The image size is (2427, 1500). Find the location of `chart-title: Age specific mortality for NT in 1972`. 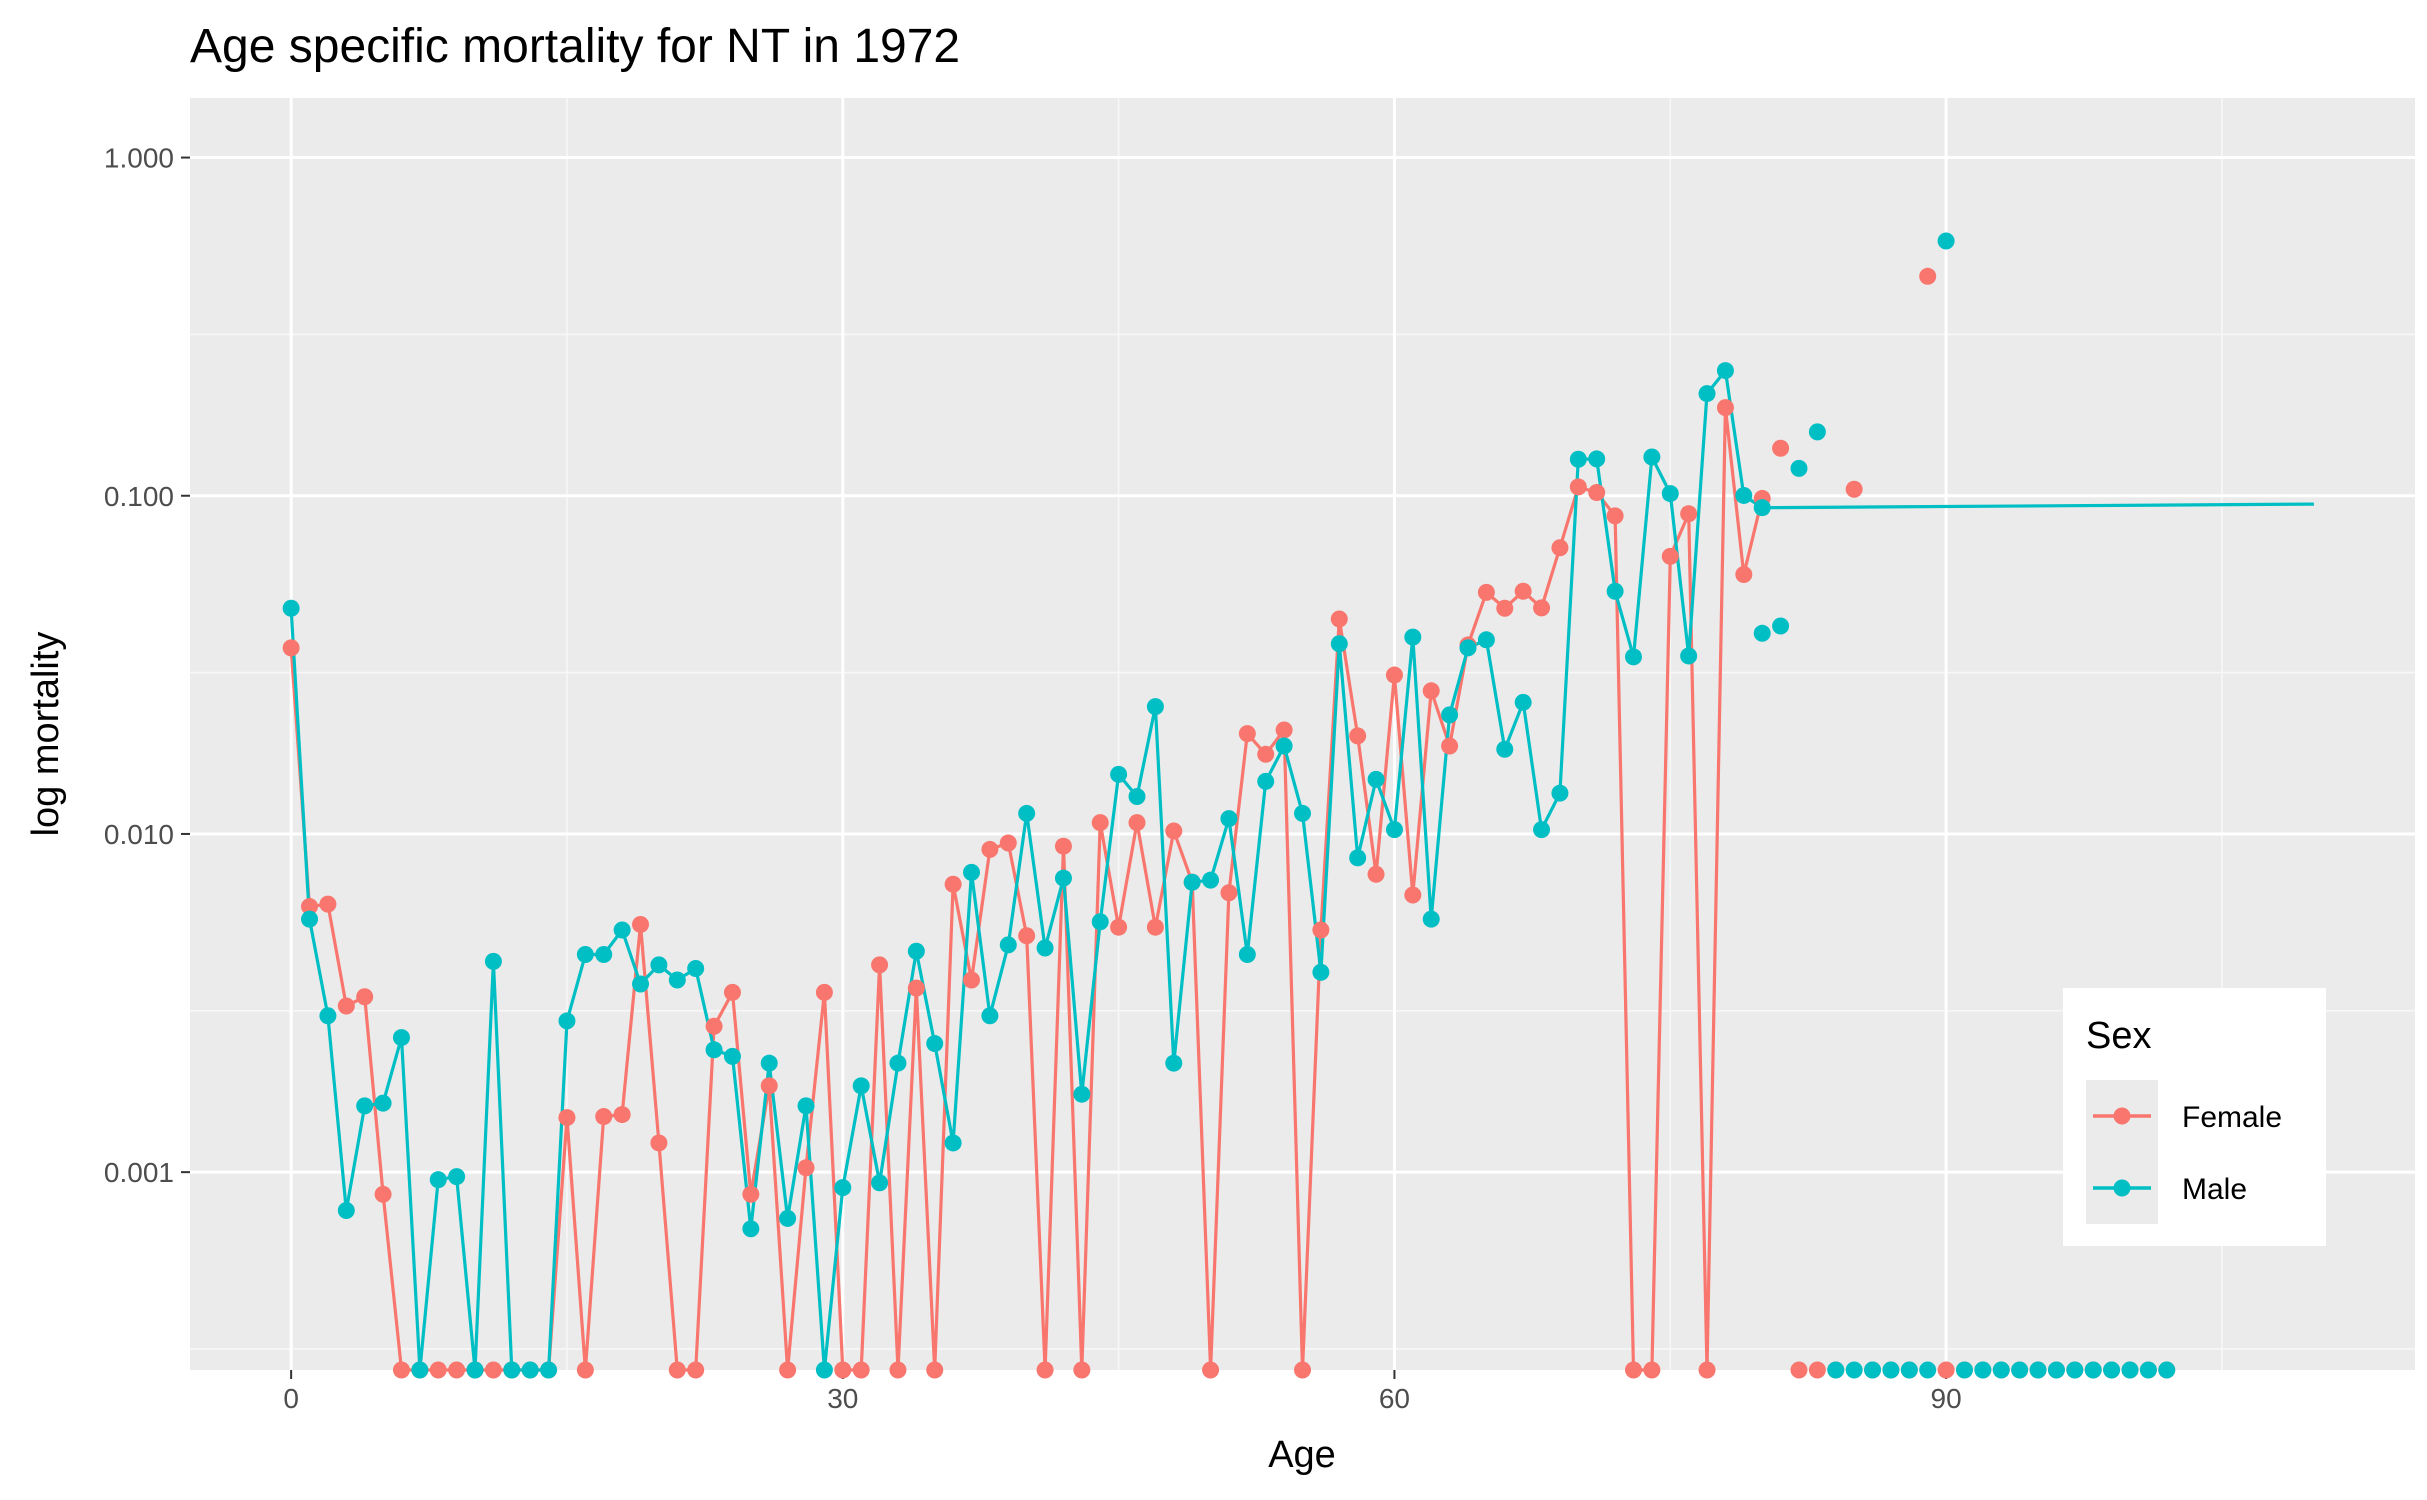

chart-title: Age specific mortality for NT in 1972 is located at coordinates (575, 46).